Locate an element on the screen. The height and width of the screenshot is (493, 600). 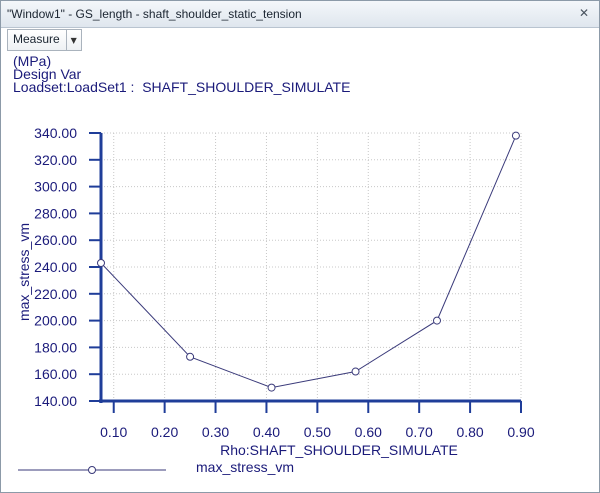
x-tick-label: 0.30 is located at coordinates (215, 432).